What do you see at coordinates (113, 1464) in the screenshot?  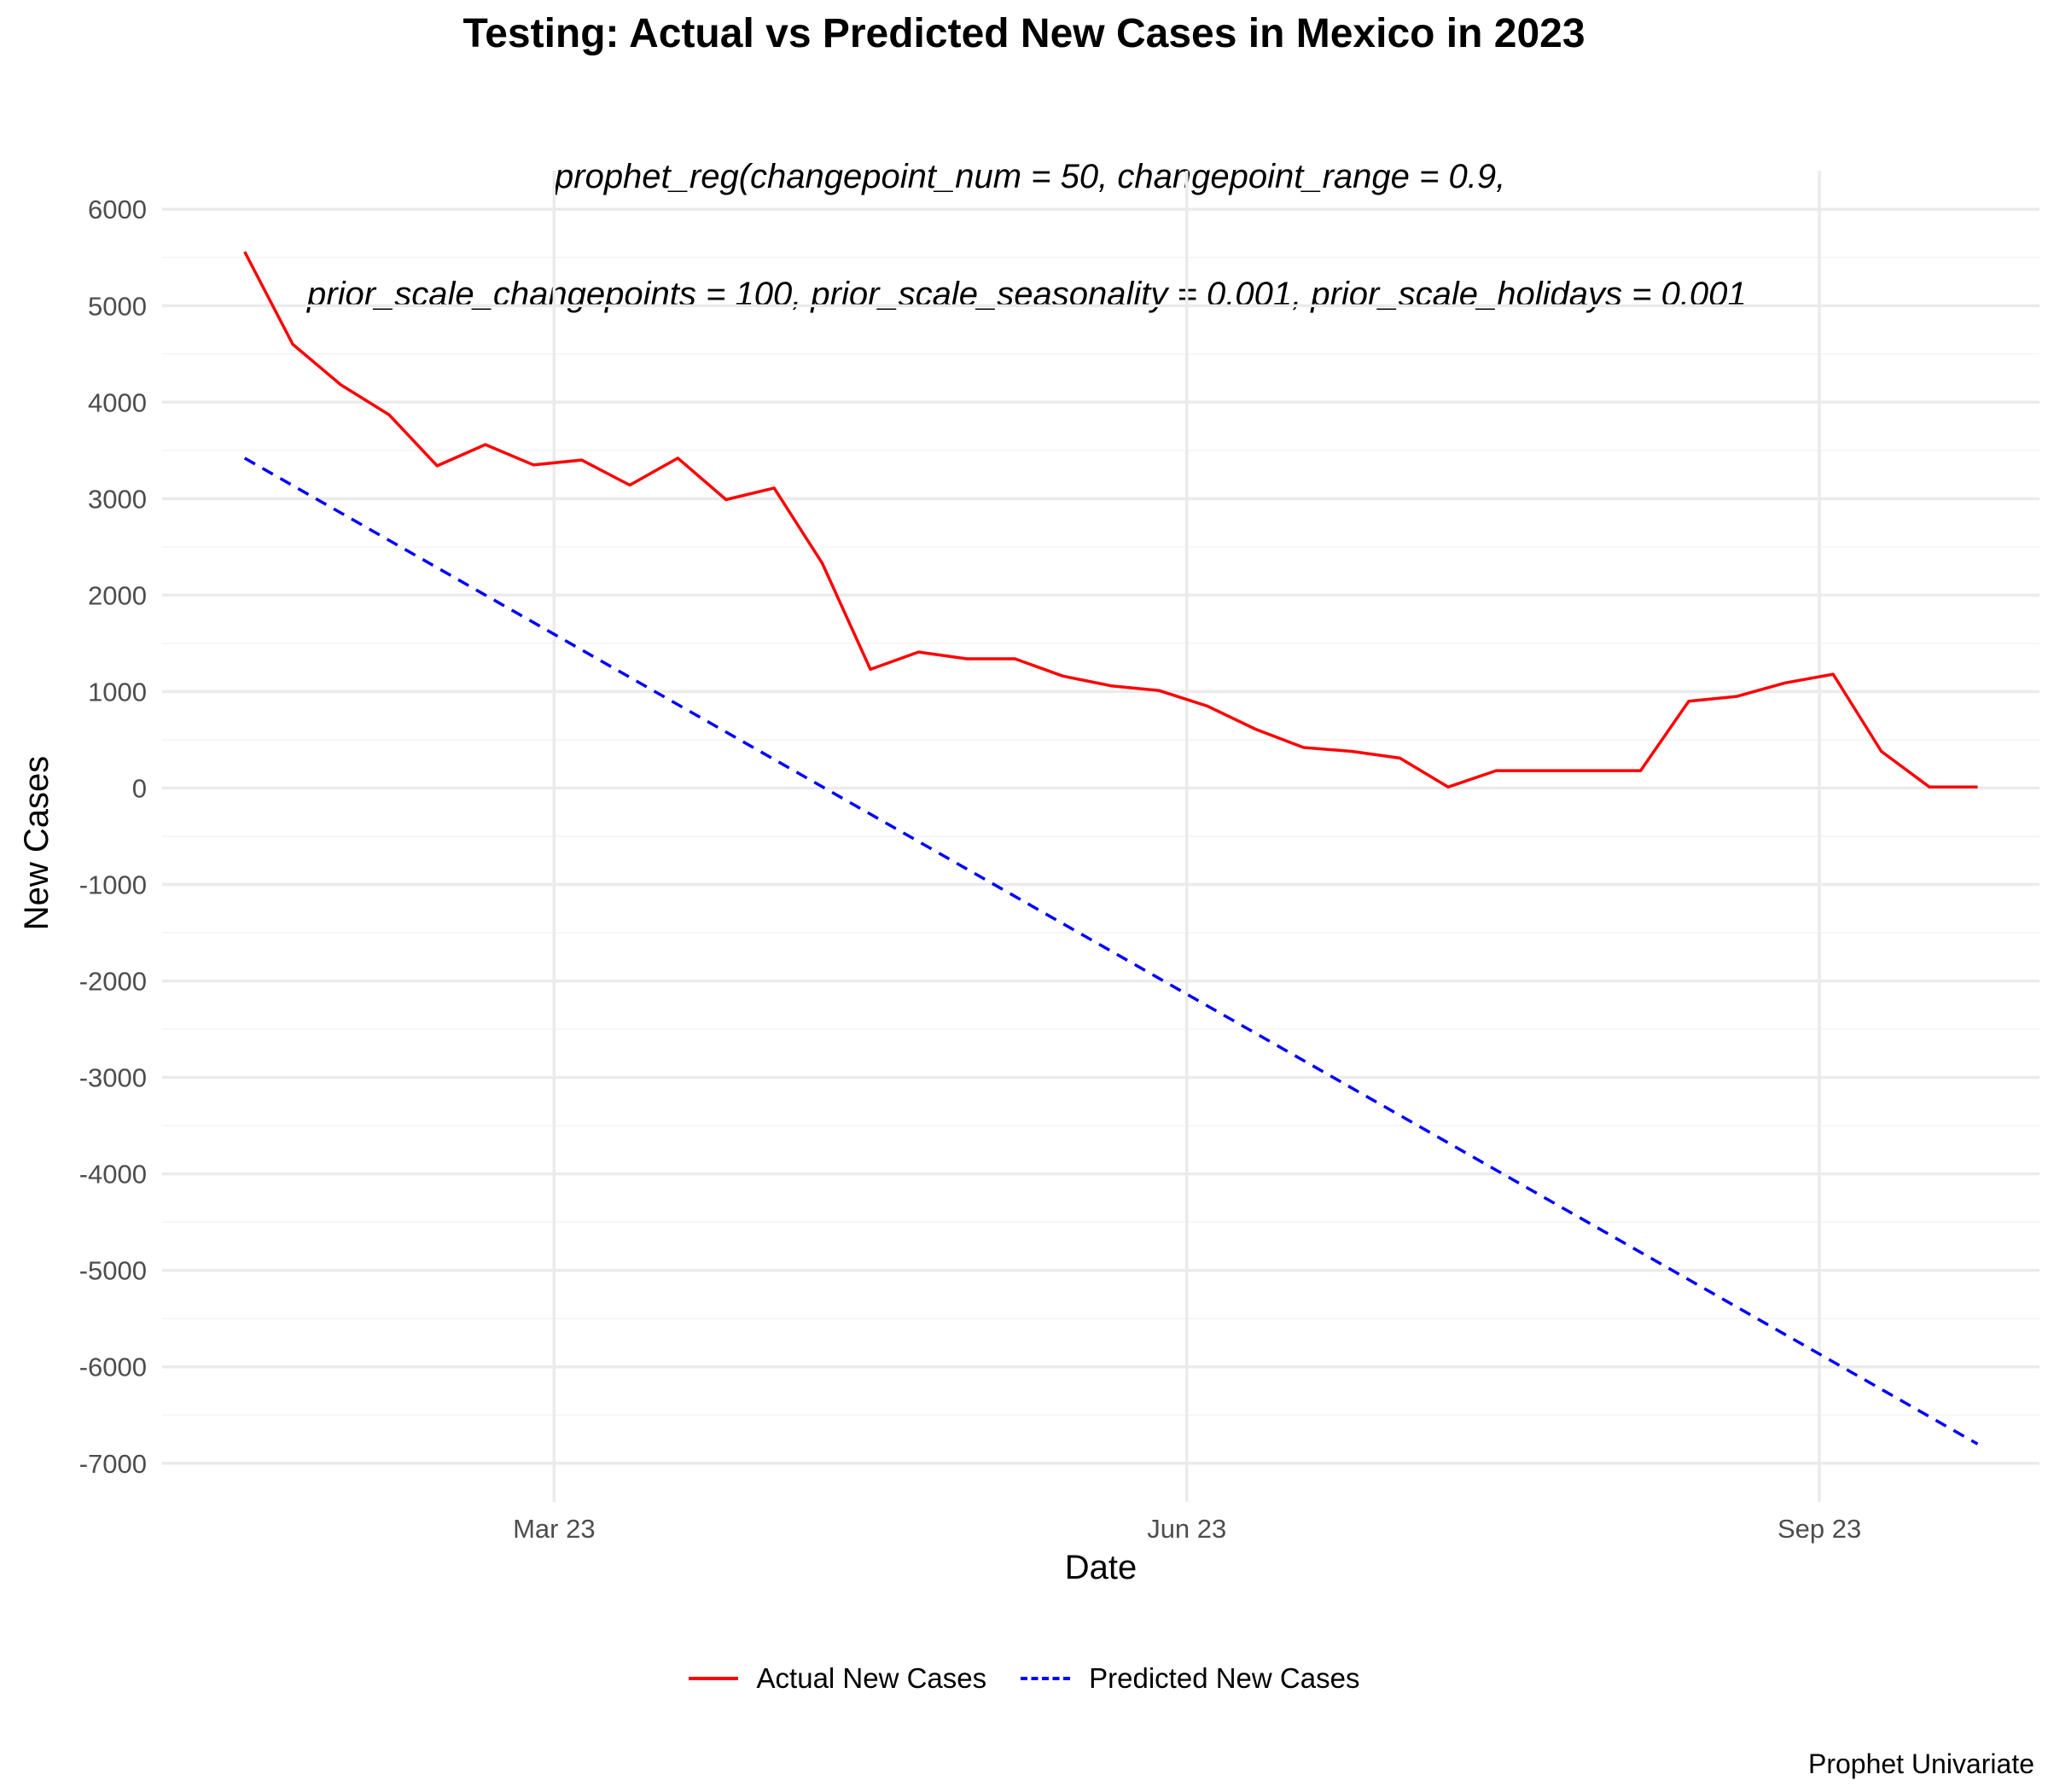 I see `y-tick-label: -7000` at bounding box center [113, 1464].